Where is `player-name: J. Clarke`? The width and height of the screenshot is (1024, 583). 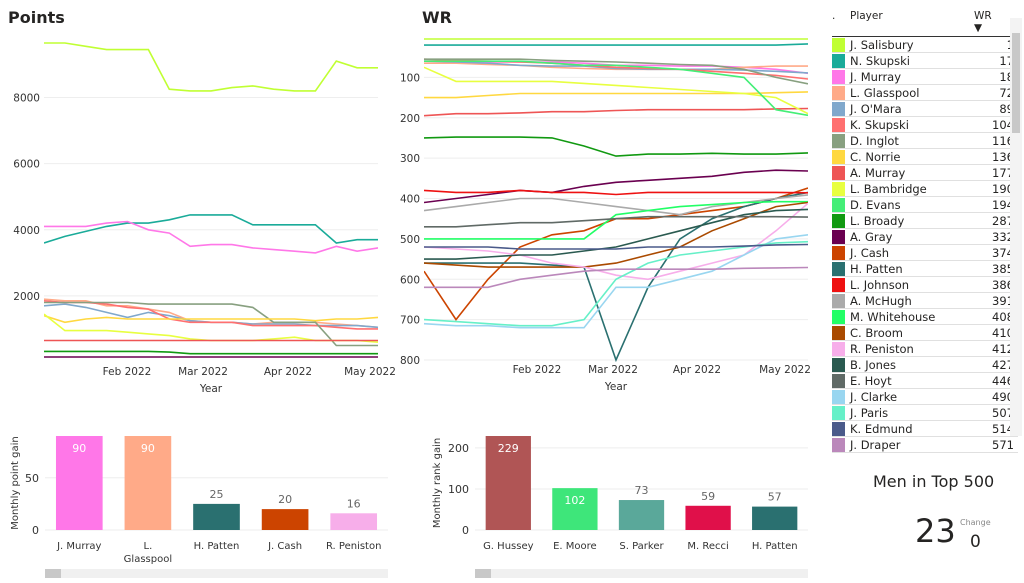 player-name: J. Clarke is located at coordinates (874, 396).